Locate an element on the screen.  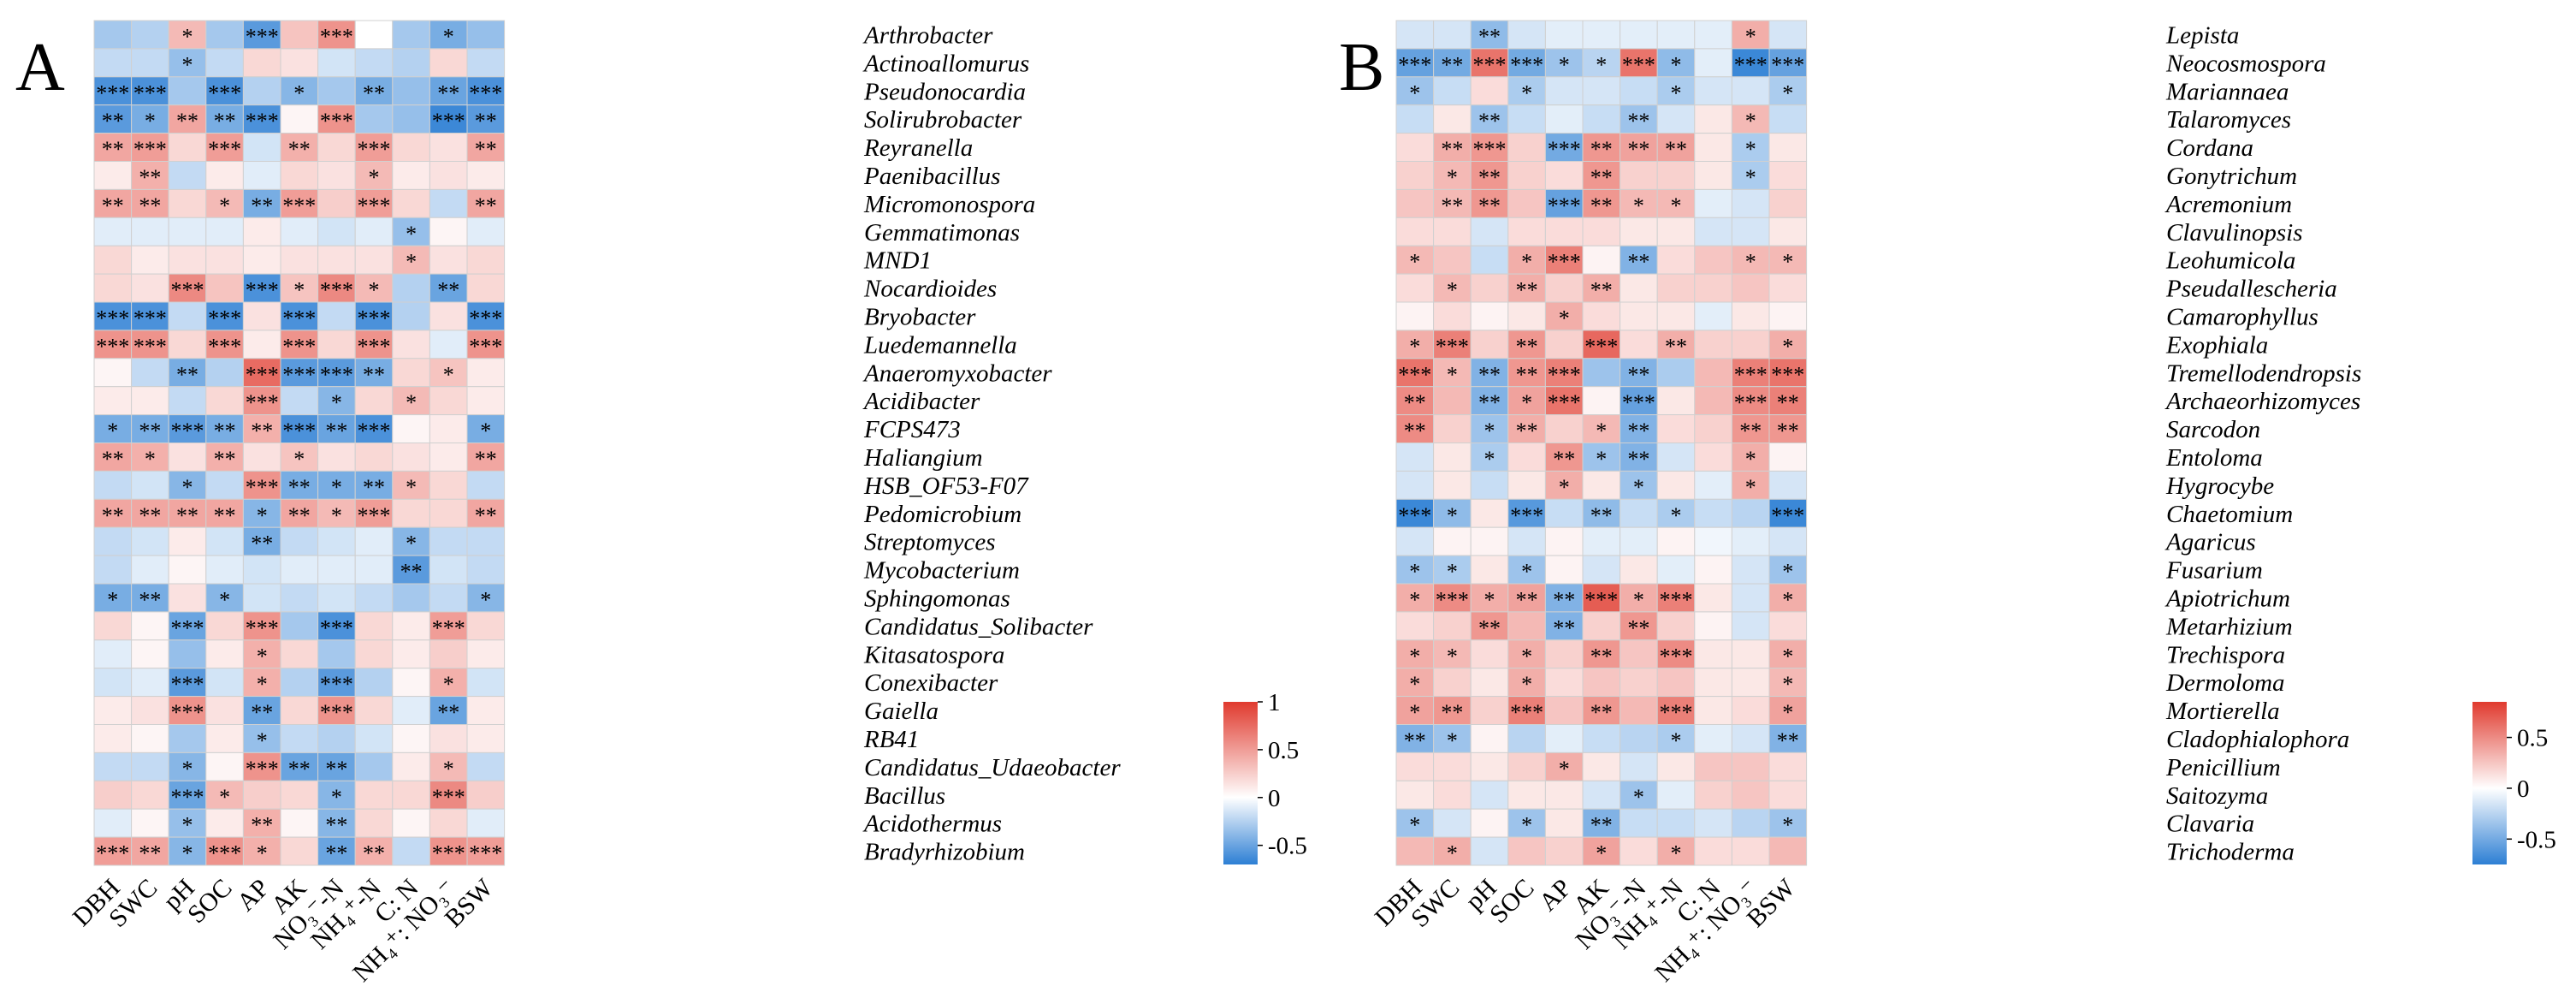
row-label-cordana: Cordana is located at coordinates (2209, 148).